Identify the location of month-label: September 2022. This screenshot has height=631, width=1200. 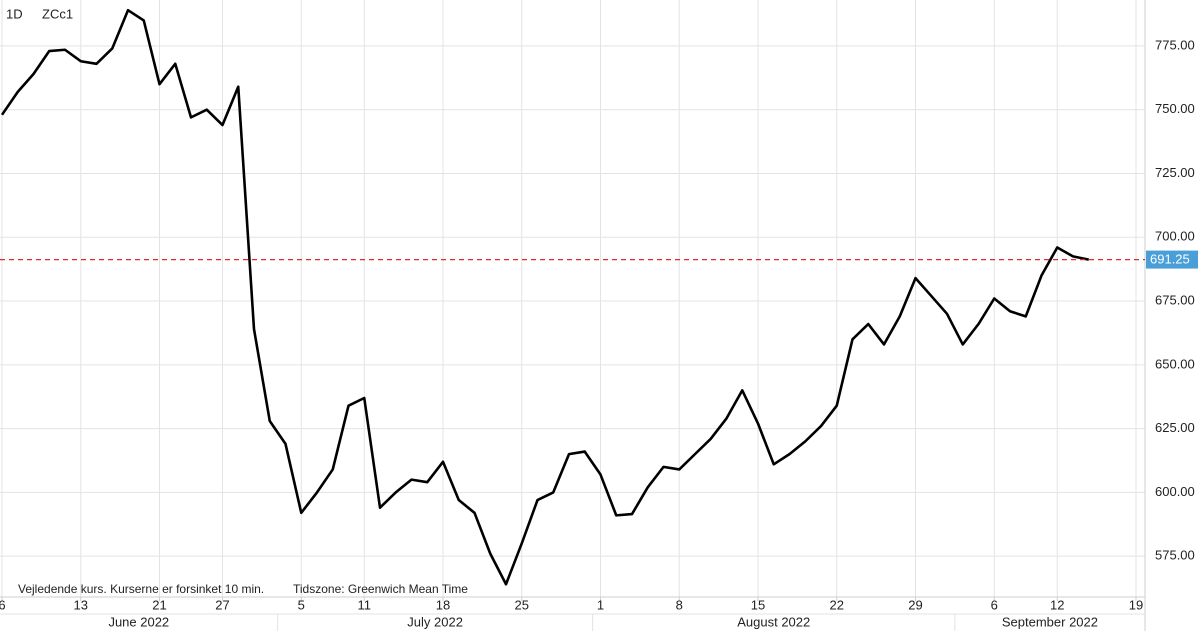
(1050, 621).